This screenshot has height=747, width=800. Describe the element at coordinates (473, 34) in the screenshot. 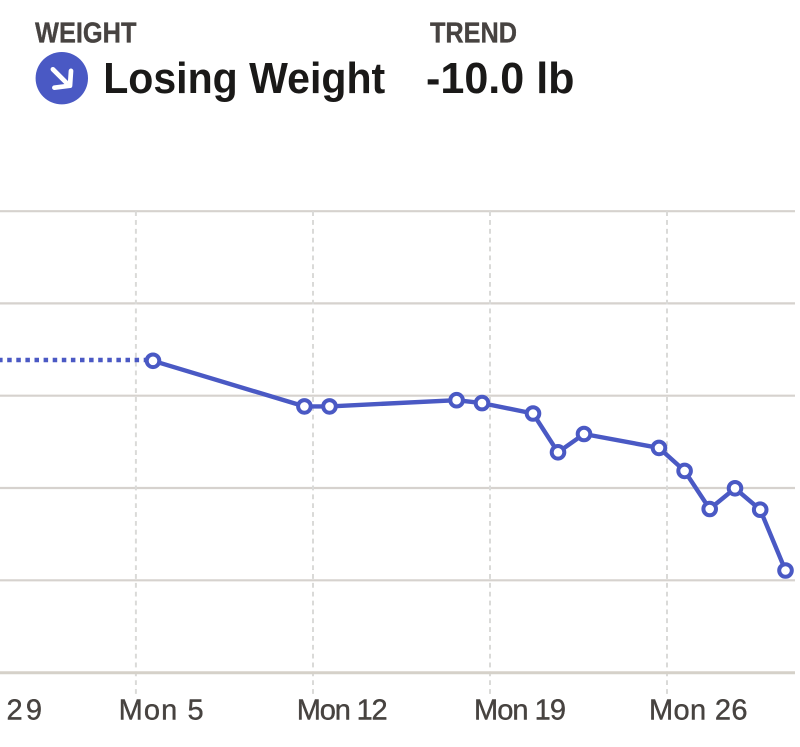

I see `svg-text: TREND` at that location.